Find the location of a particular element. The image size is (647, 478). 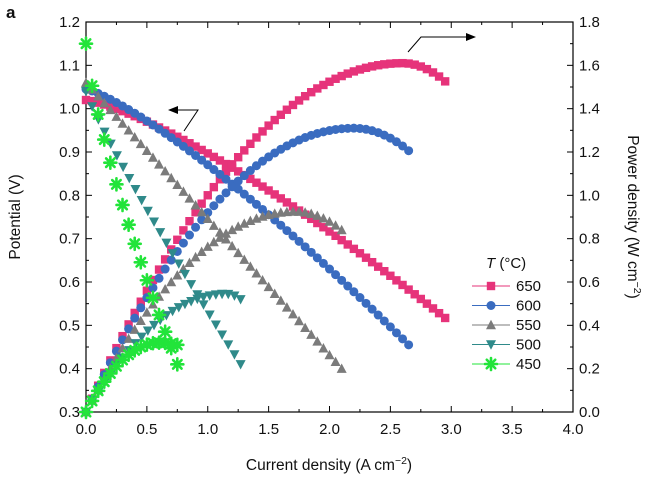

legend-item-450: 450 is located at coordinates (506, 364).